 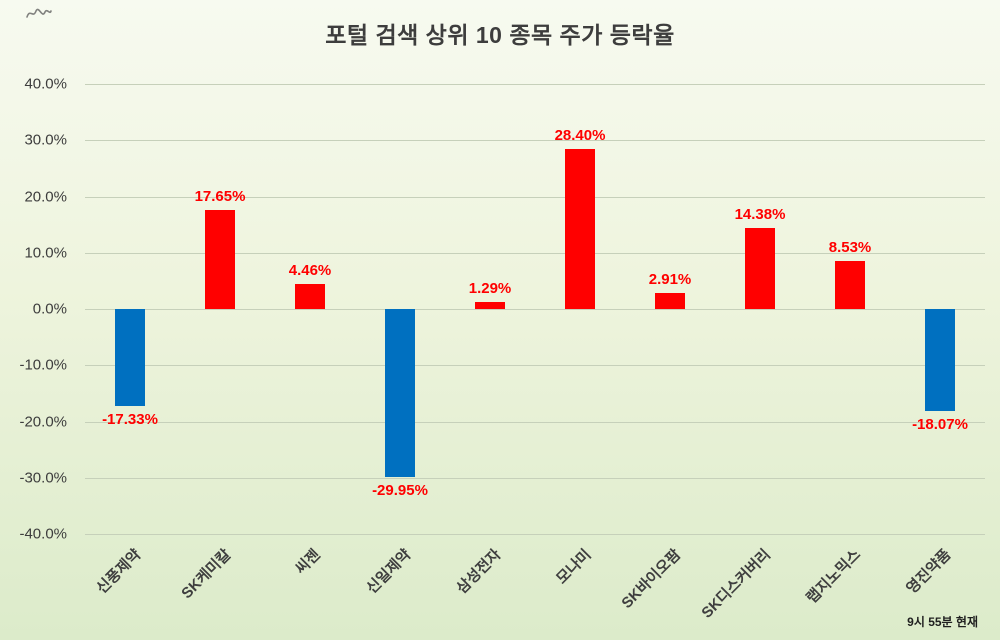 I want to click on bar-column: 1.29%, so click(x=490, y=309).